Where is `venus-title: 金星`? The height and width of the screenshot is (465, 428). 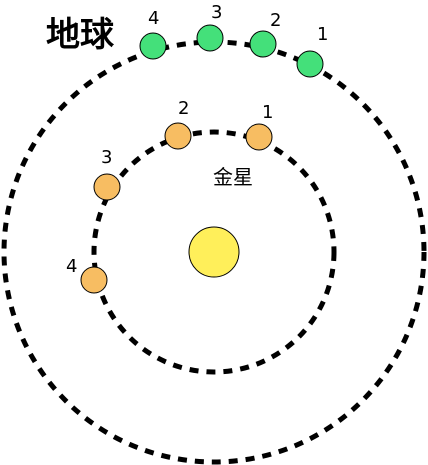
venus-title: 金星 is located at coordinates (233, 177).